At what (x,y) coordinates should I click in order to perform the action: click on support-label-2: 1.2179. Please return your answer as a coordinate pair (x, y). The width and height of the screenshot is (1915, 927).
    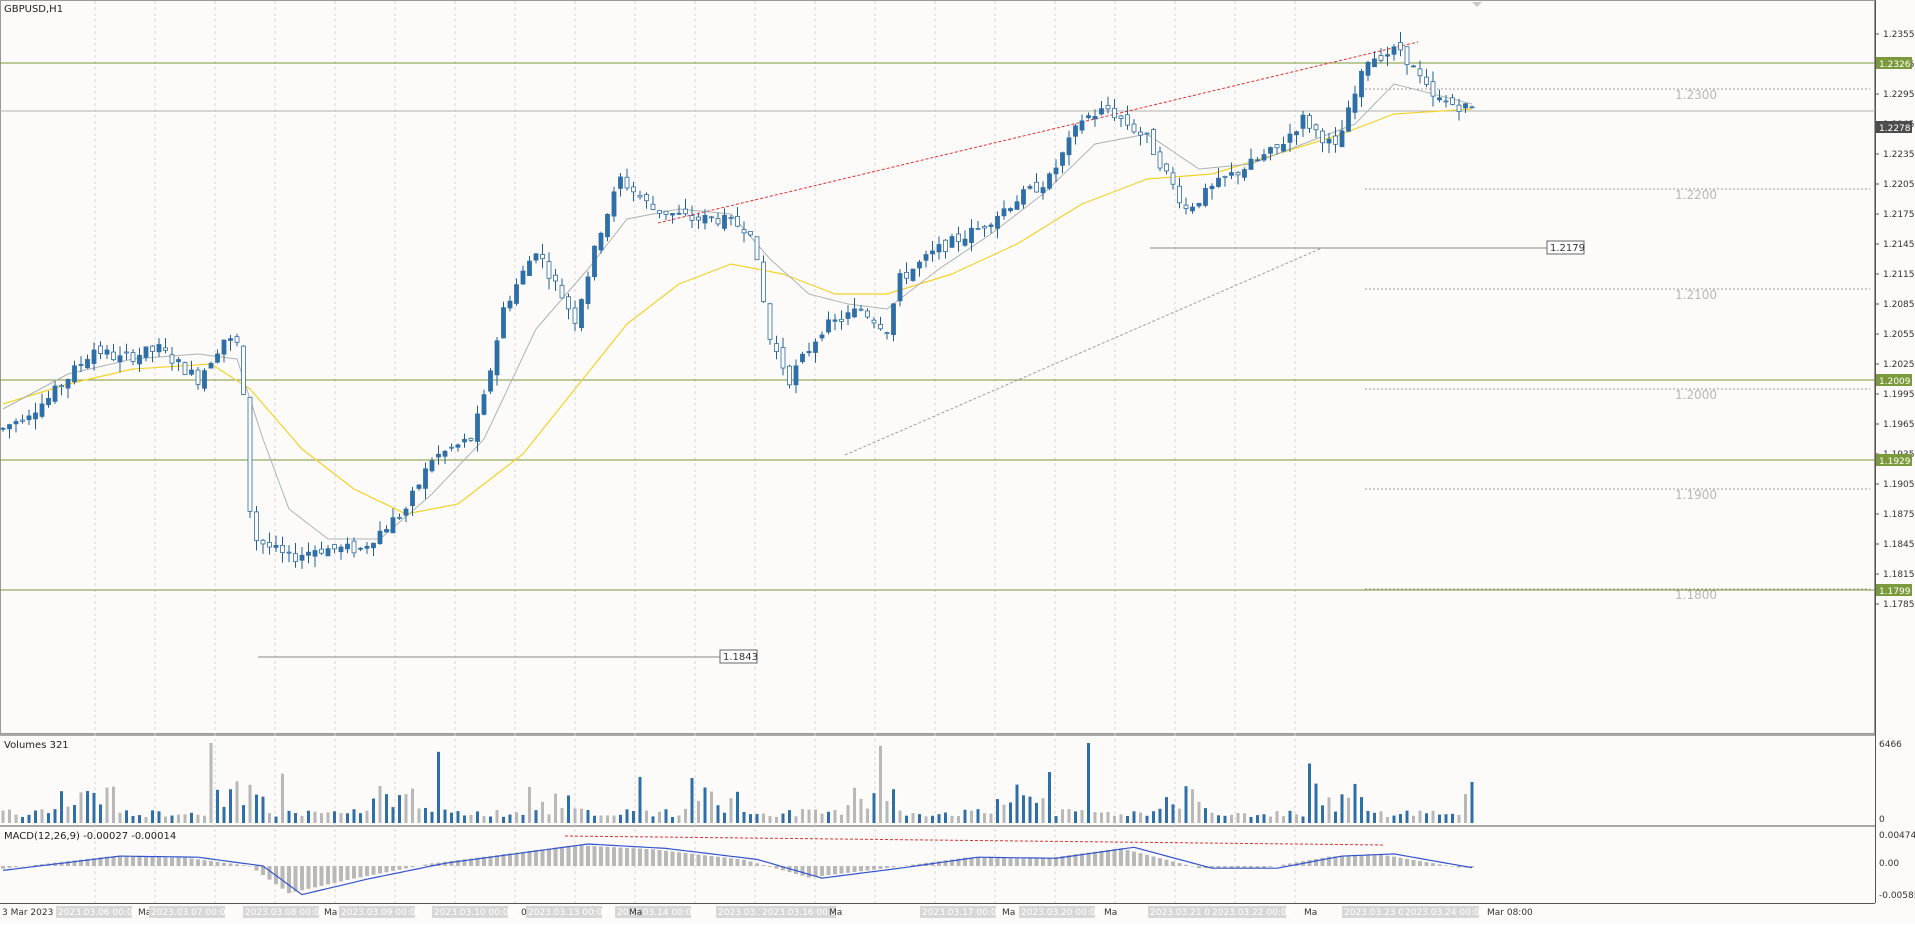
    Looking at the image, I should click on (1567, 248).